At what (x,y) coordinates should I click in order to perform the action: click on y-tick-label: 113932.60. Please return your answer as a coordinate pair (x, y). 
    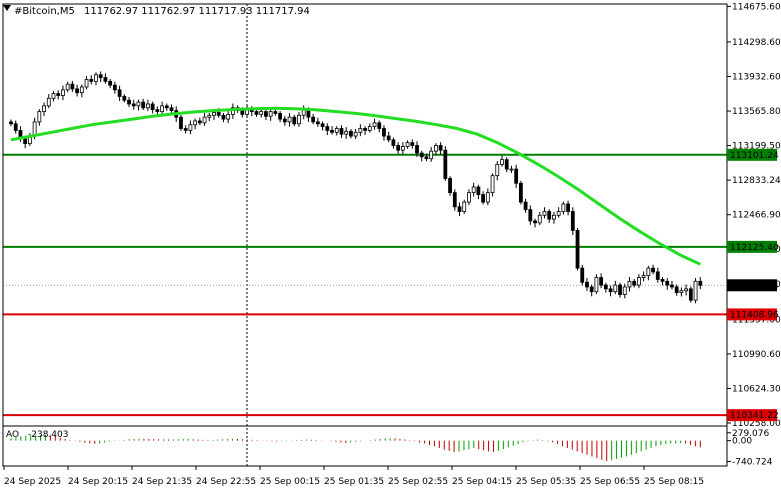
    Looking at the image, I should click on (756, 77).